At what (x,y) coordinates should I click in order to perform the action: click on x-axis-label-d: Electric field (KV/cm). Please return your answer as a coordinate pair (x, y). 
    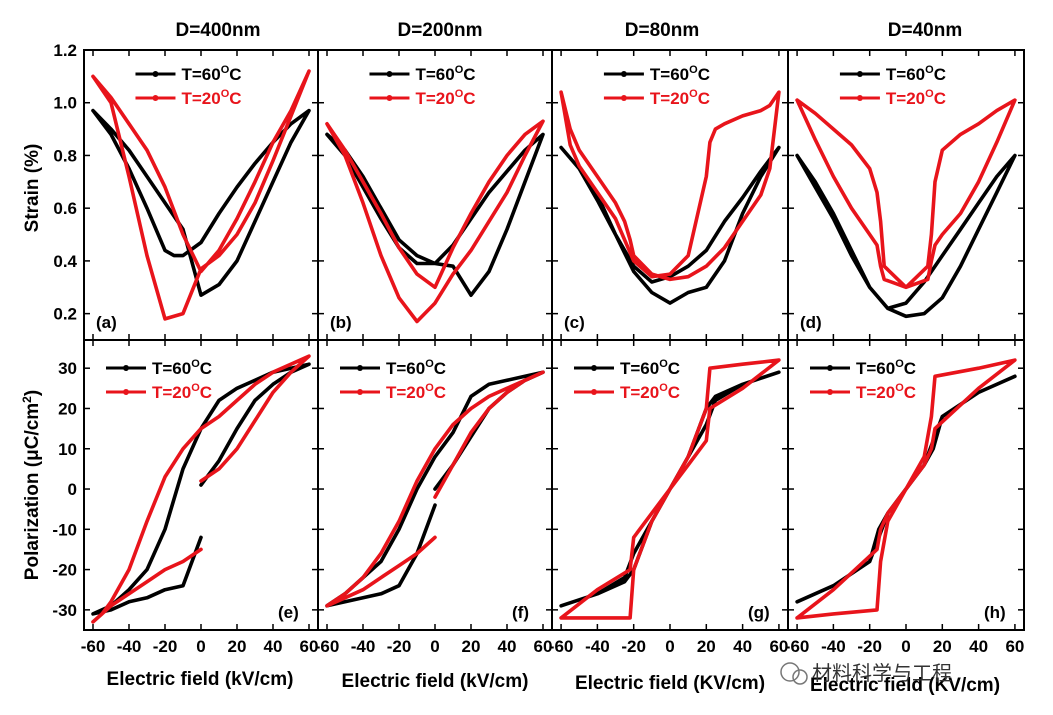
    Looking at the image, I should click on (905, 685).